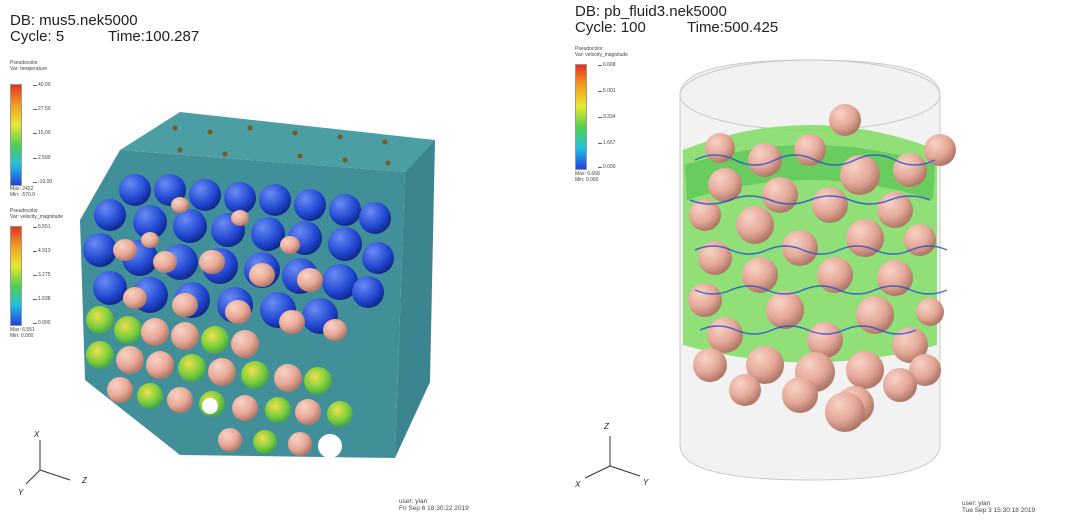  I want to click on legend-tick: 3.334, so click(607, 117).